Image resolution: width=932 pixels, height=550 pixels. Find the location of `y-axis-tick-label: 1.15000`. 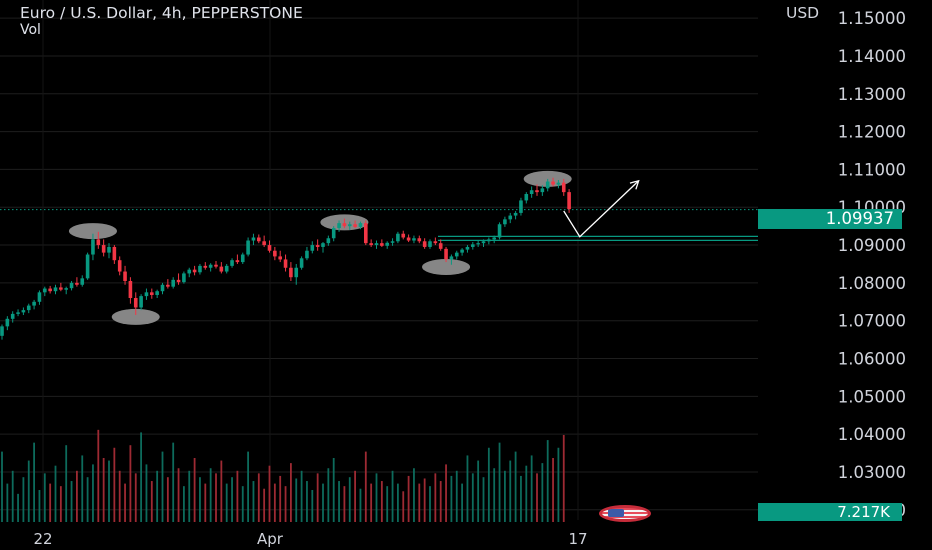

y-axis-tick-label: 1.15000 is located at coordinates (872, 18).